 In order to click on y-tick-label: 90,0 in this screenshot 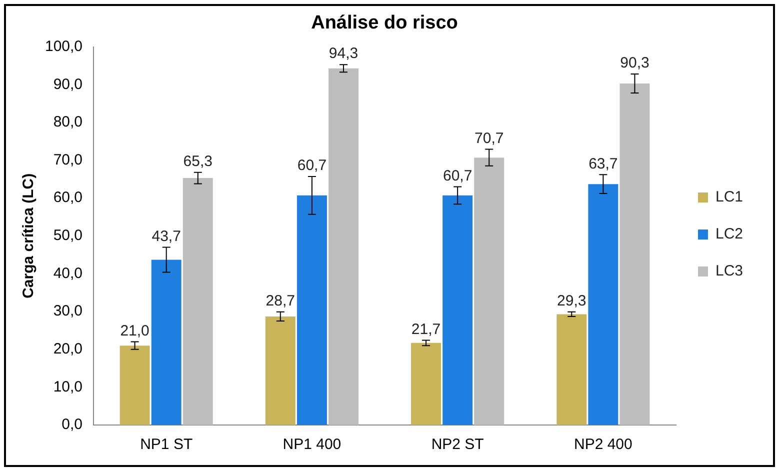, I will do `click(68, 84)`.